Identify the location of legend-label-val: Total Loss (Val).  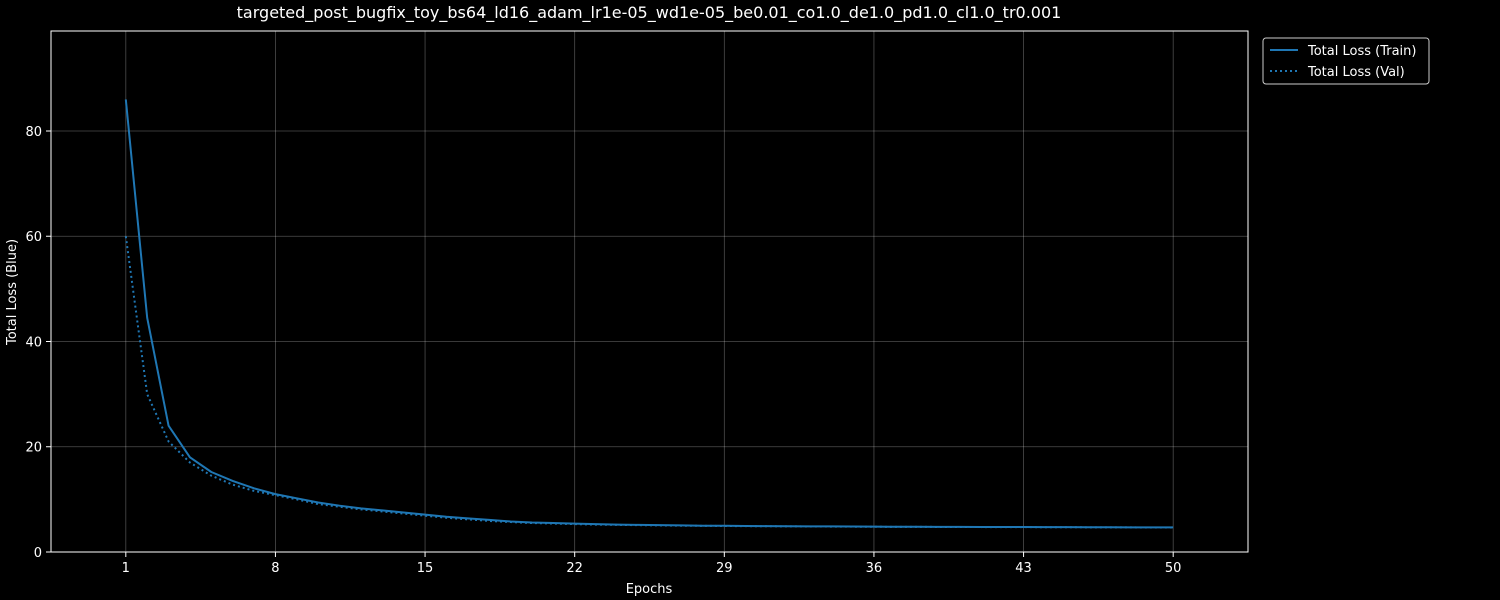
(1356, 72).